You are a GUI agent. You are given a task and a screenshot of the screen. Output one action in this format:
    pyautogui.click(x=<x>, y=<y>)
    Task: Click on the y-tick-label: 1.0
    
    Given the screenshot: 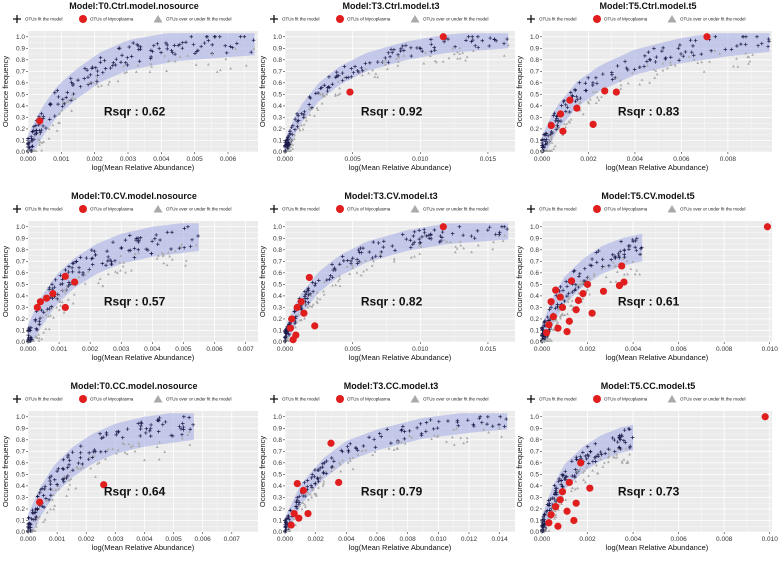 What is the action you would take?
    pyautogui.click(x=20, y=417)
    